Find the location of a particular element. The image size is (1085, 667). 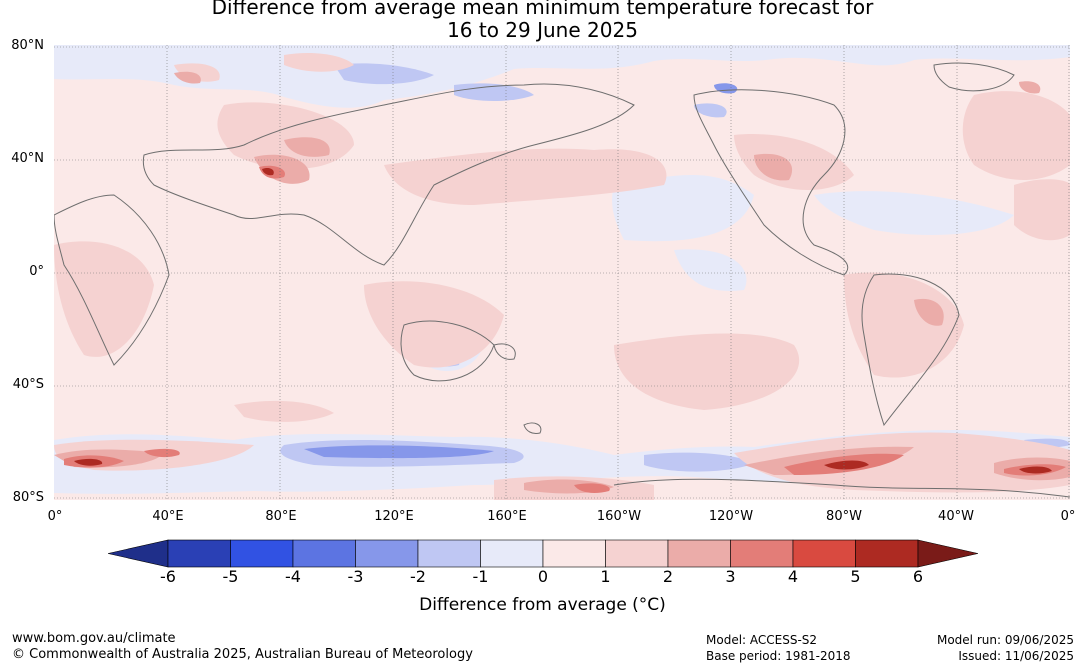

lon-label-40w: 40°W is located at coordinates (956, 516).